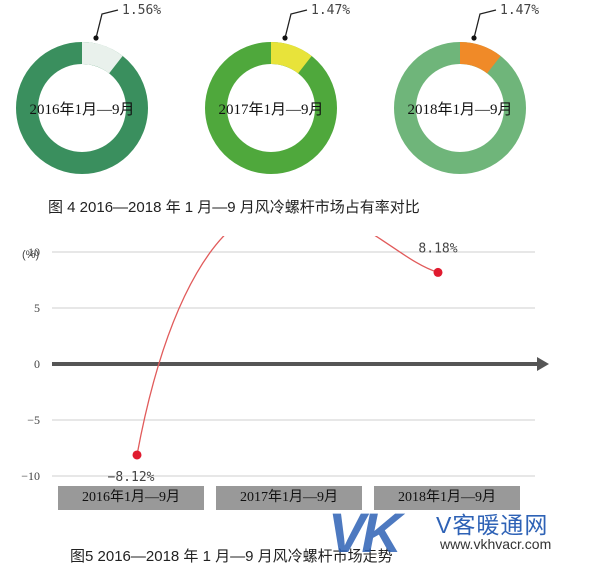  I want to click on donut-share-label-2: 1.47%, so click(519, 10).